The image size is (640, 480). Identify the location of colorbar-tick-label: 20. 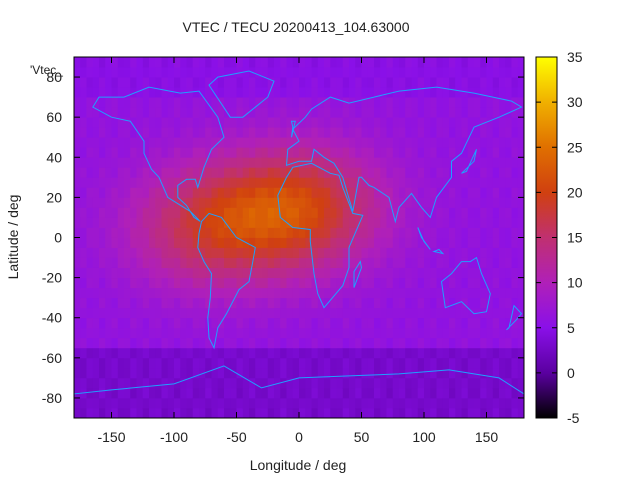
(575, 192).